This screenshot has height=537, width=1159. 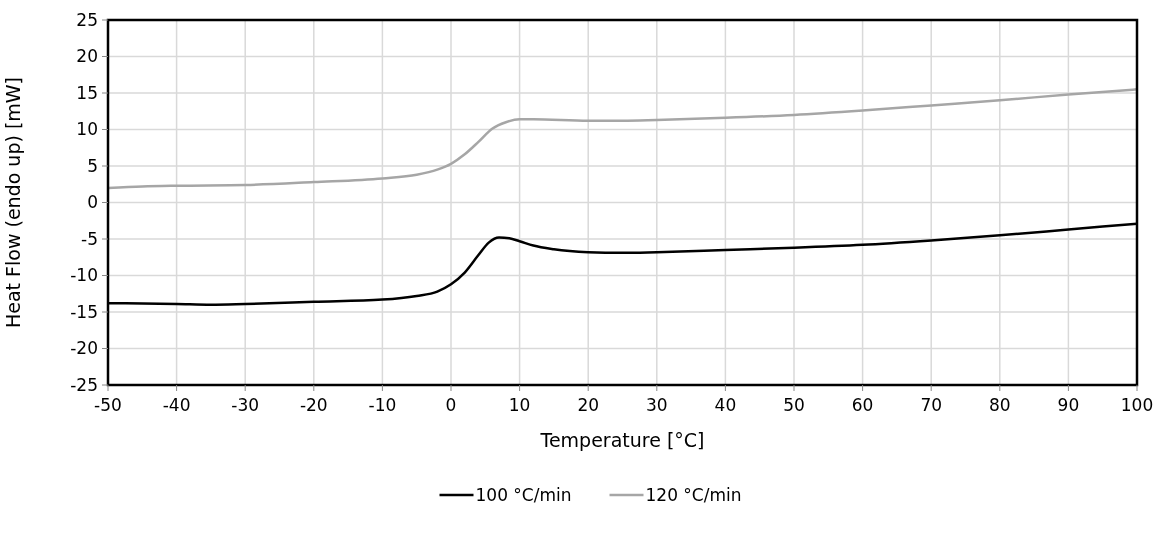 I want to click on x-tick-label: -30, so click(x=245, y=405).